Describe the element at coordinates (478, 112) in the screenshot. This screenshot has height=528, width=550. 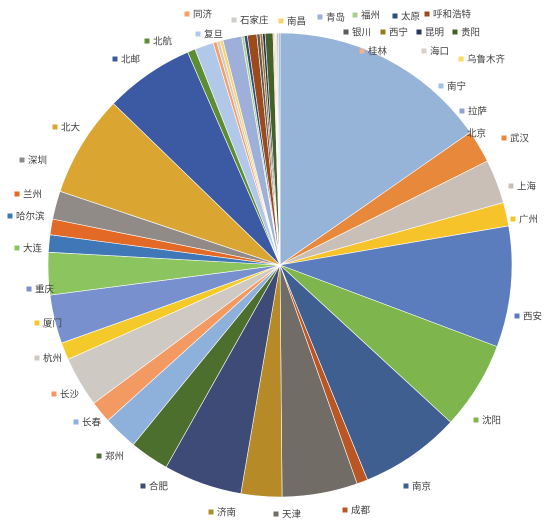
I see `slice-label: 拉萨` at that location.